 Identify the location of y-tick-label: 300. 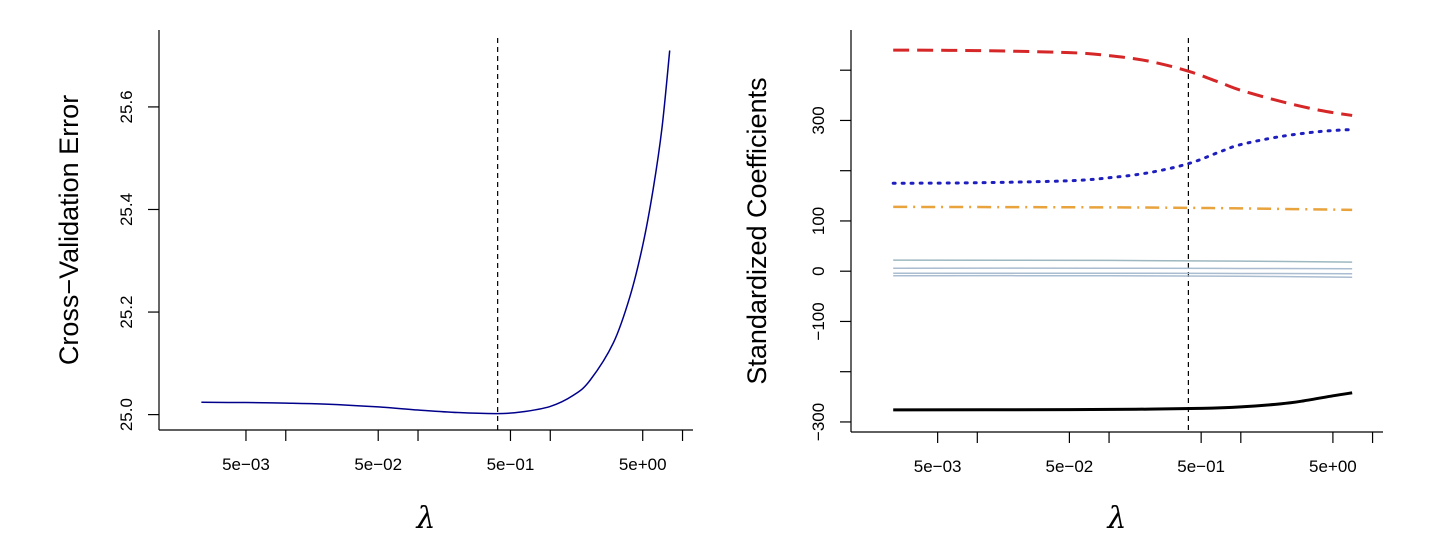
(818, 120).